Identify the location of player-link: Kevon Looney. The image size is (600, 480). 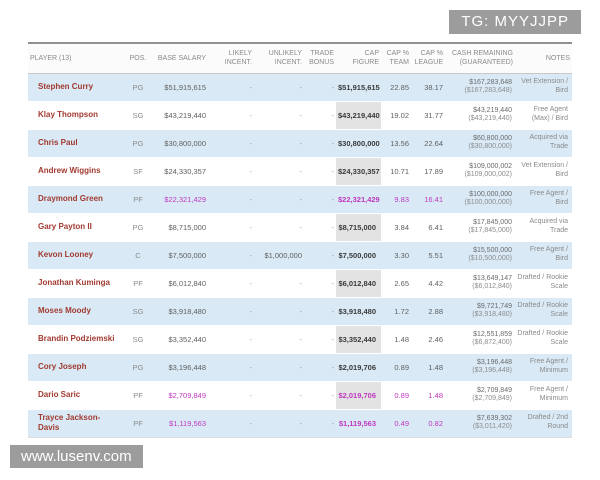
(66, 255).